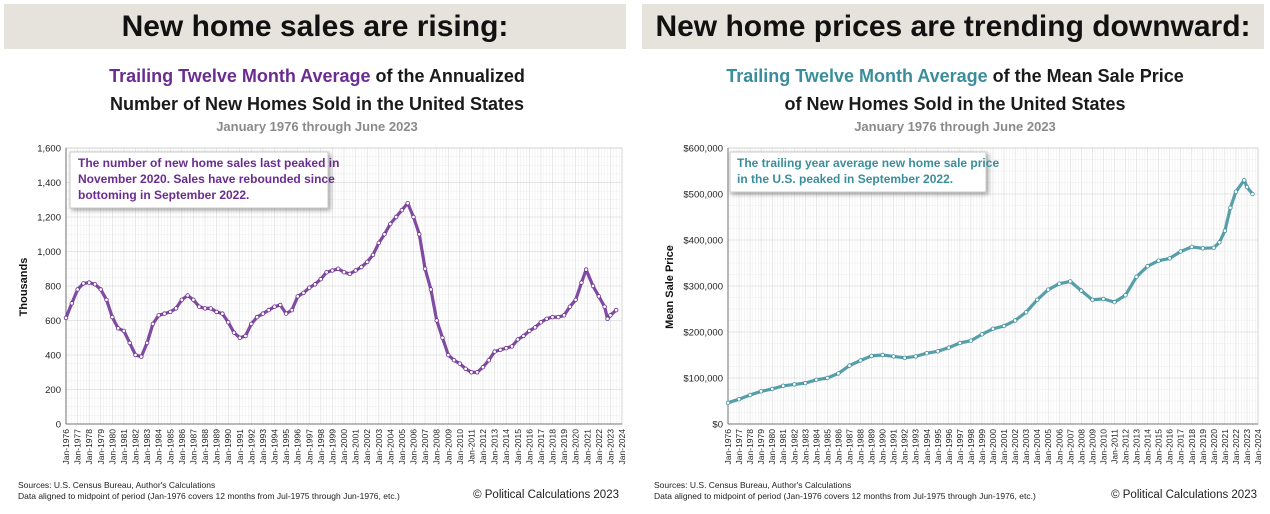  What do you see at coordinates (1126, 447) in the screenshot?
I see `x-tick-label: Jan-2012` at bounding box center [1126, 447].